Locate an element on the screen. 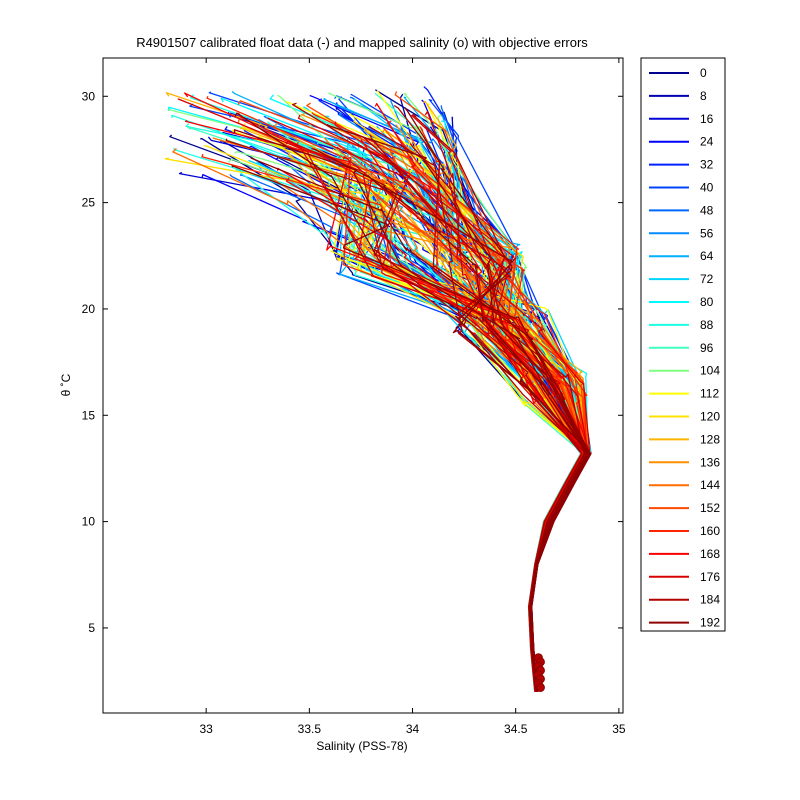 The image size is (800, 800). mapped-salinity-marker is located at coordinates (540, 687).